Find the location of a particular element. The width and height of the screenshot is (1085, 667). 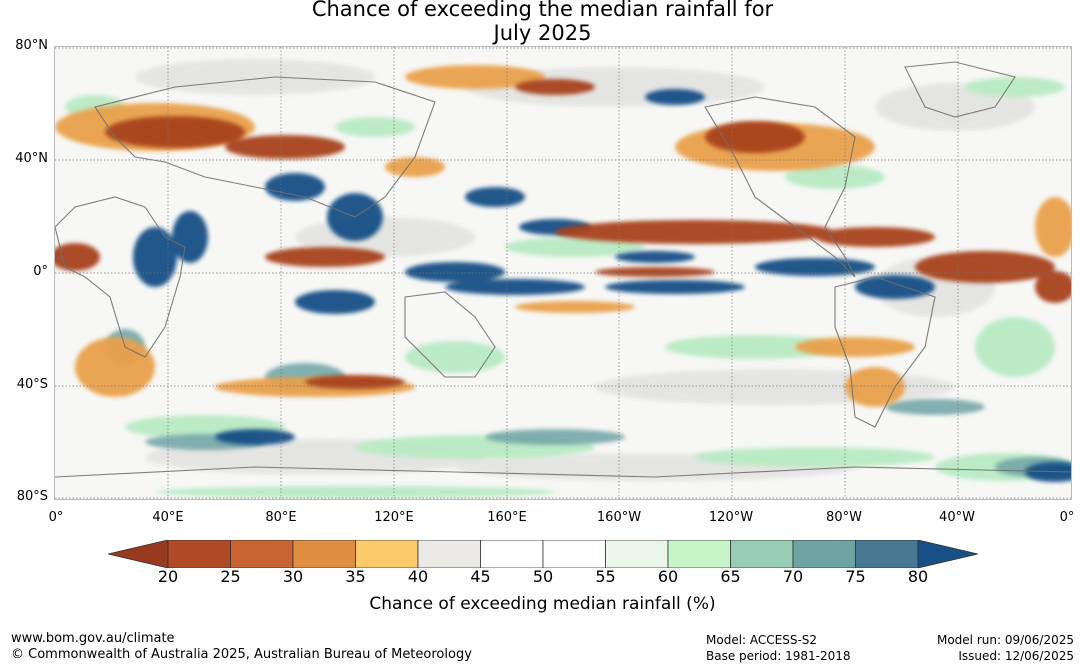

colorbar-tick-35: 35 is located at coordinates (355, 576).